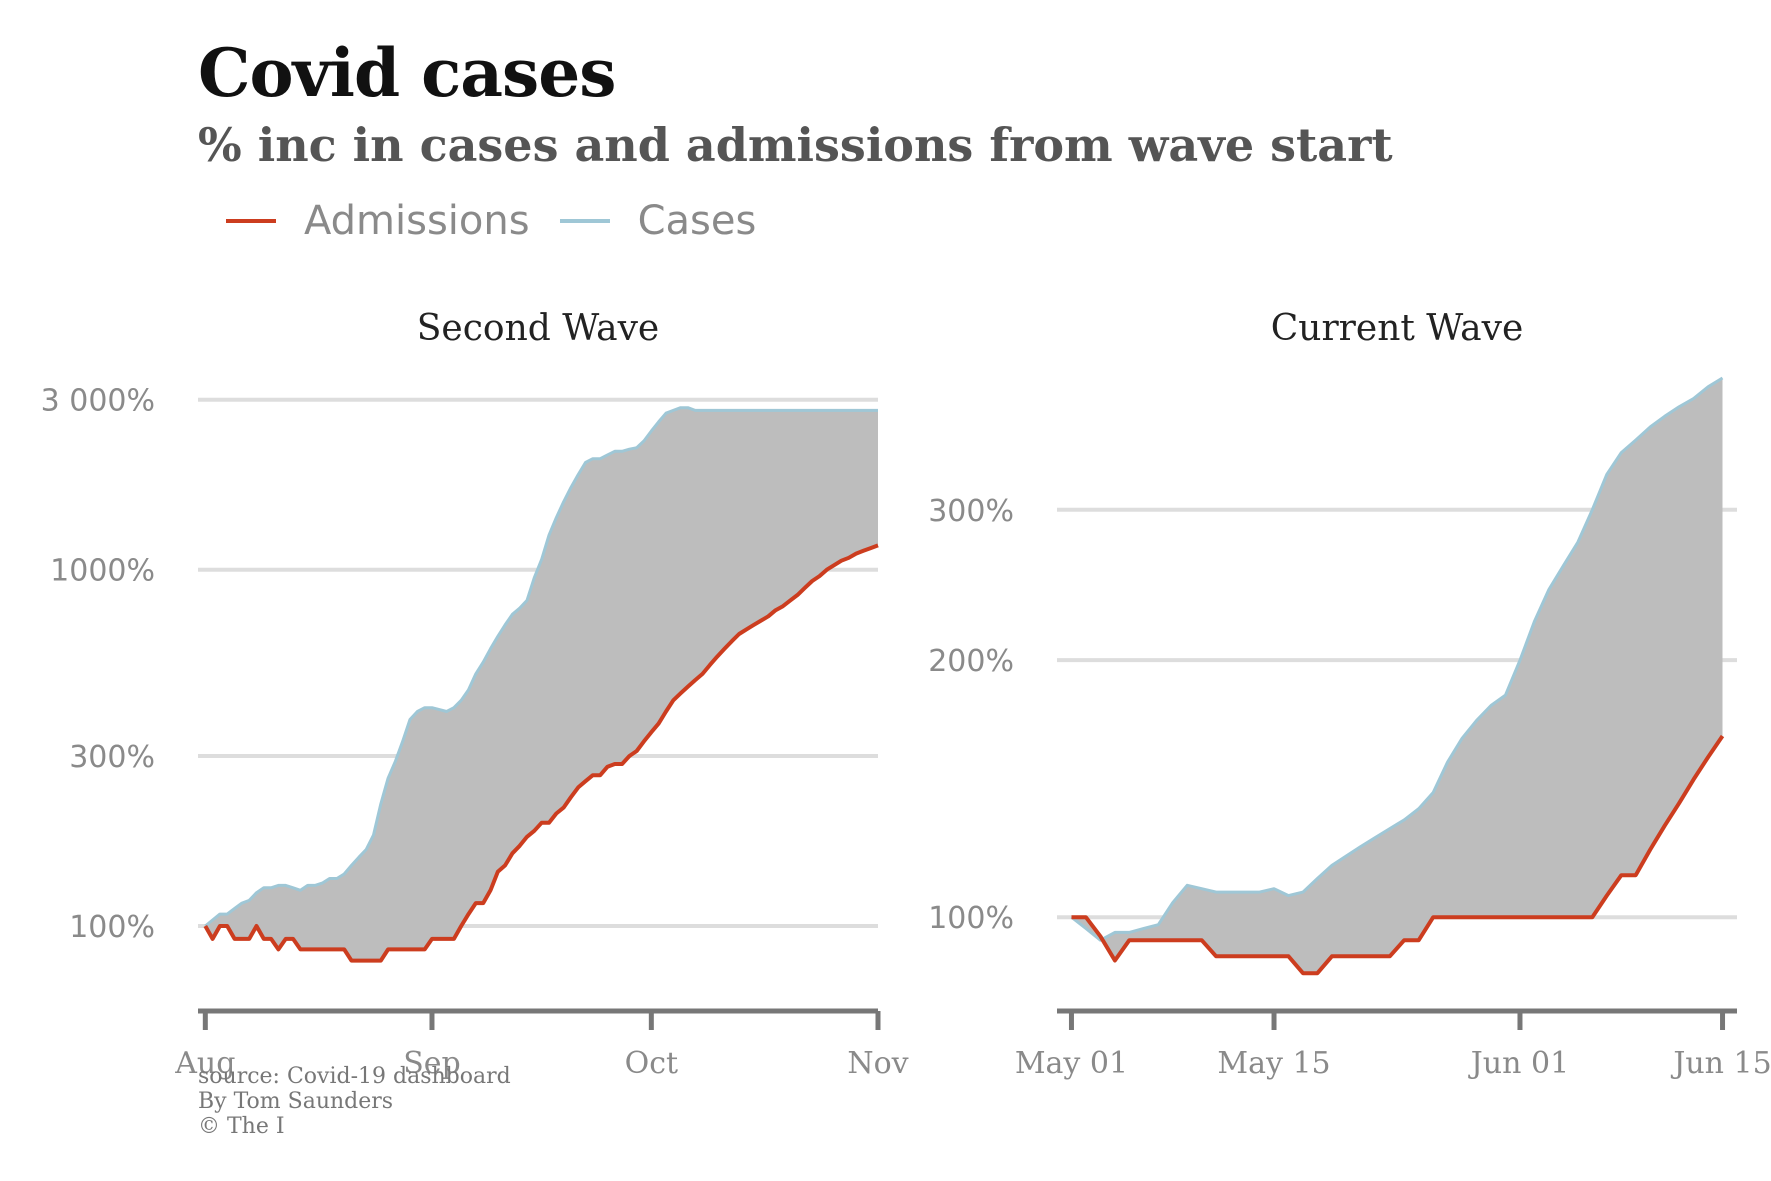 The height and width of the screenshot is (1181, 1771). What do you see at coordinates (1273, 1063) in the screenshot?
I see `panel-2-xtick-label: May 15` at bounding box center [1273, 1063].